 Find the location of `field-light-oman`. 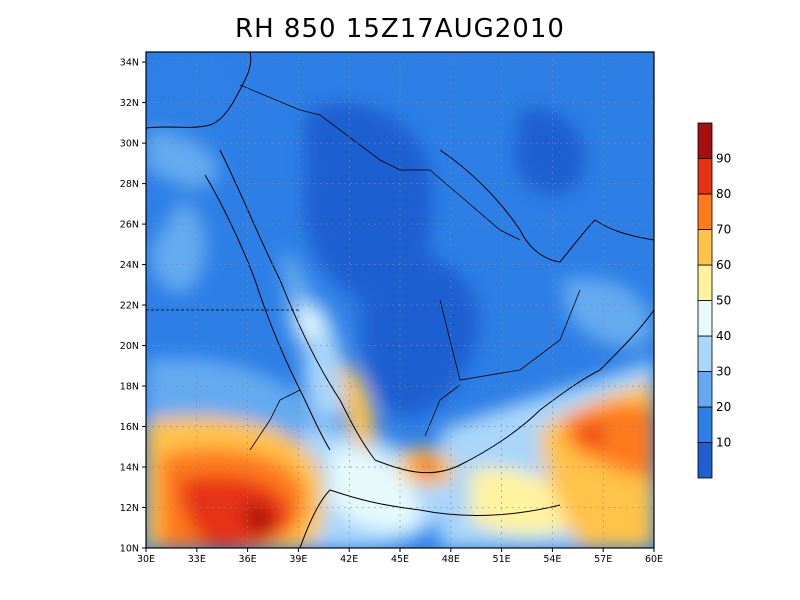

field-light-oman is located at coordinates (606, 313).